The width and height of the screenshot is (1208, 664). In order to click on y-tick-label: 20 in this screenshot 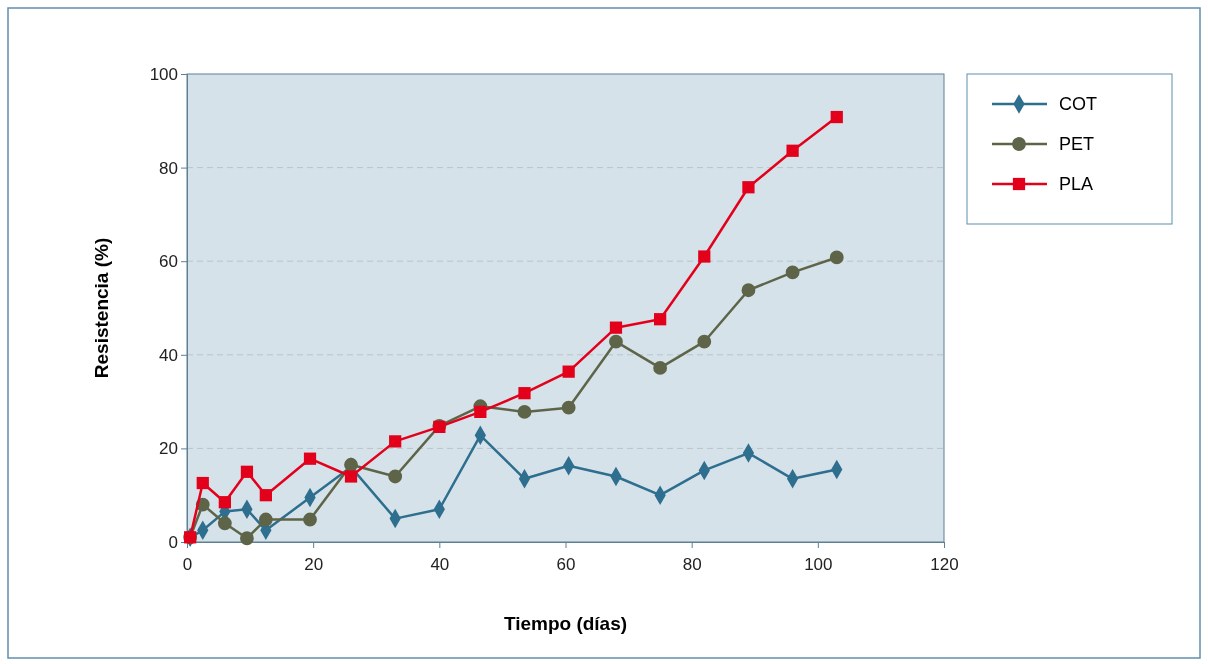, I will do `click(168, 449)`.